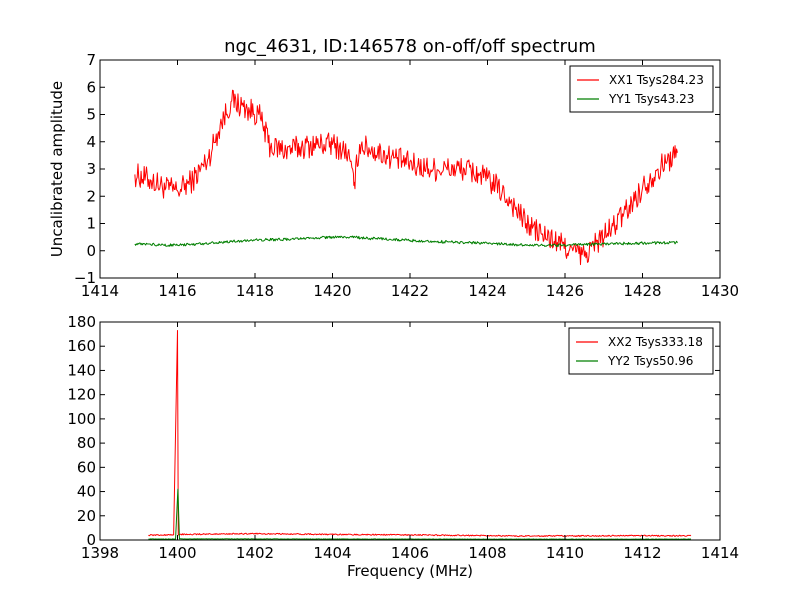 The image size is (800, 600). What do you see at coordinates (85, 278) in the screenshot?
I see `y-tick-label-1-0: −1` at bounding box center [85, 278].